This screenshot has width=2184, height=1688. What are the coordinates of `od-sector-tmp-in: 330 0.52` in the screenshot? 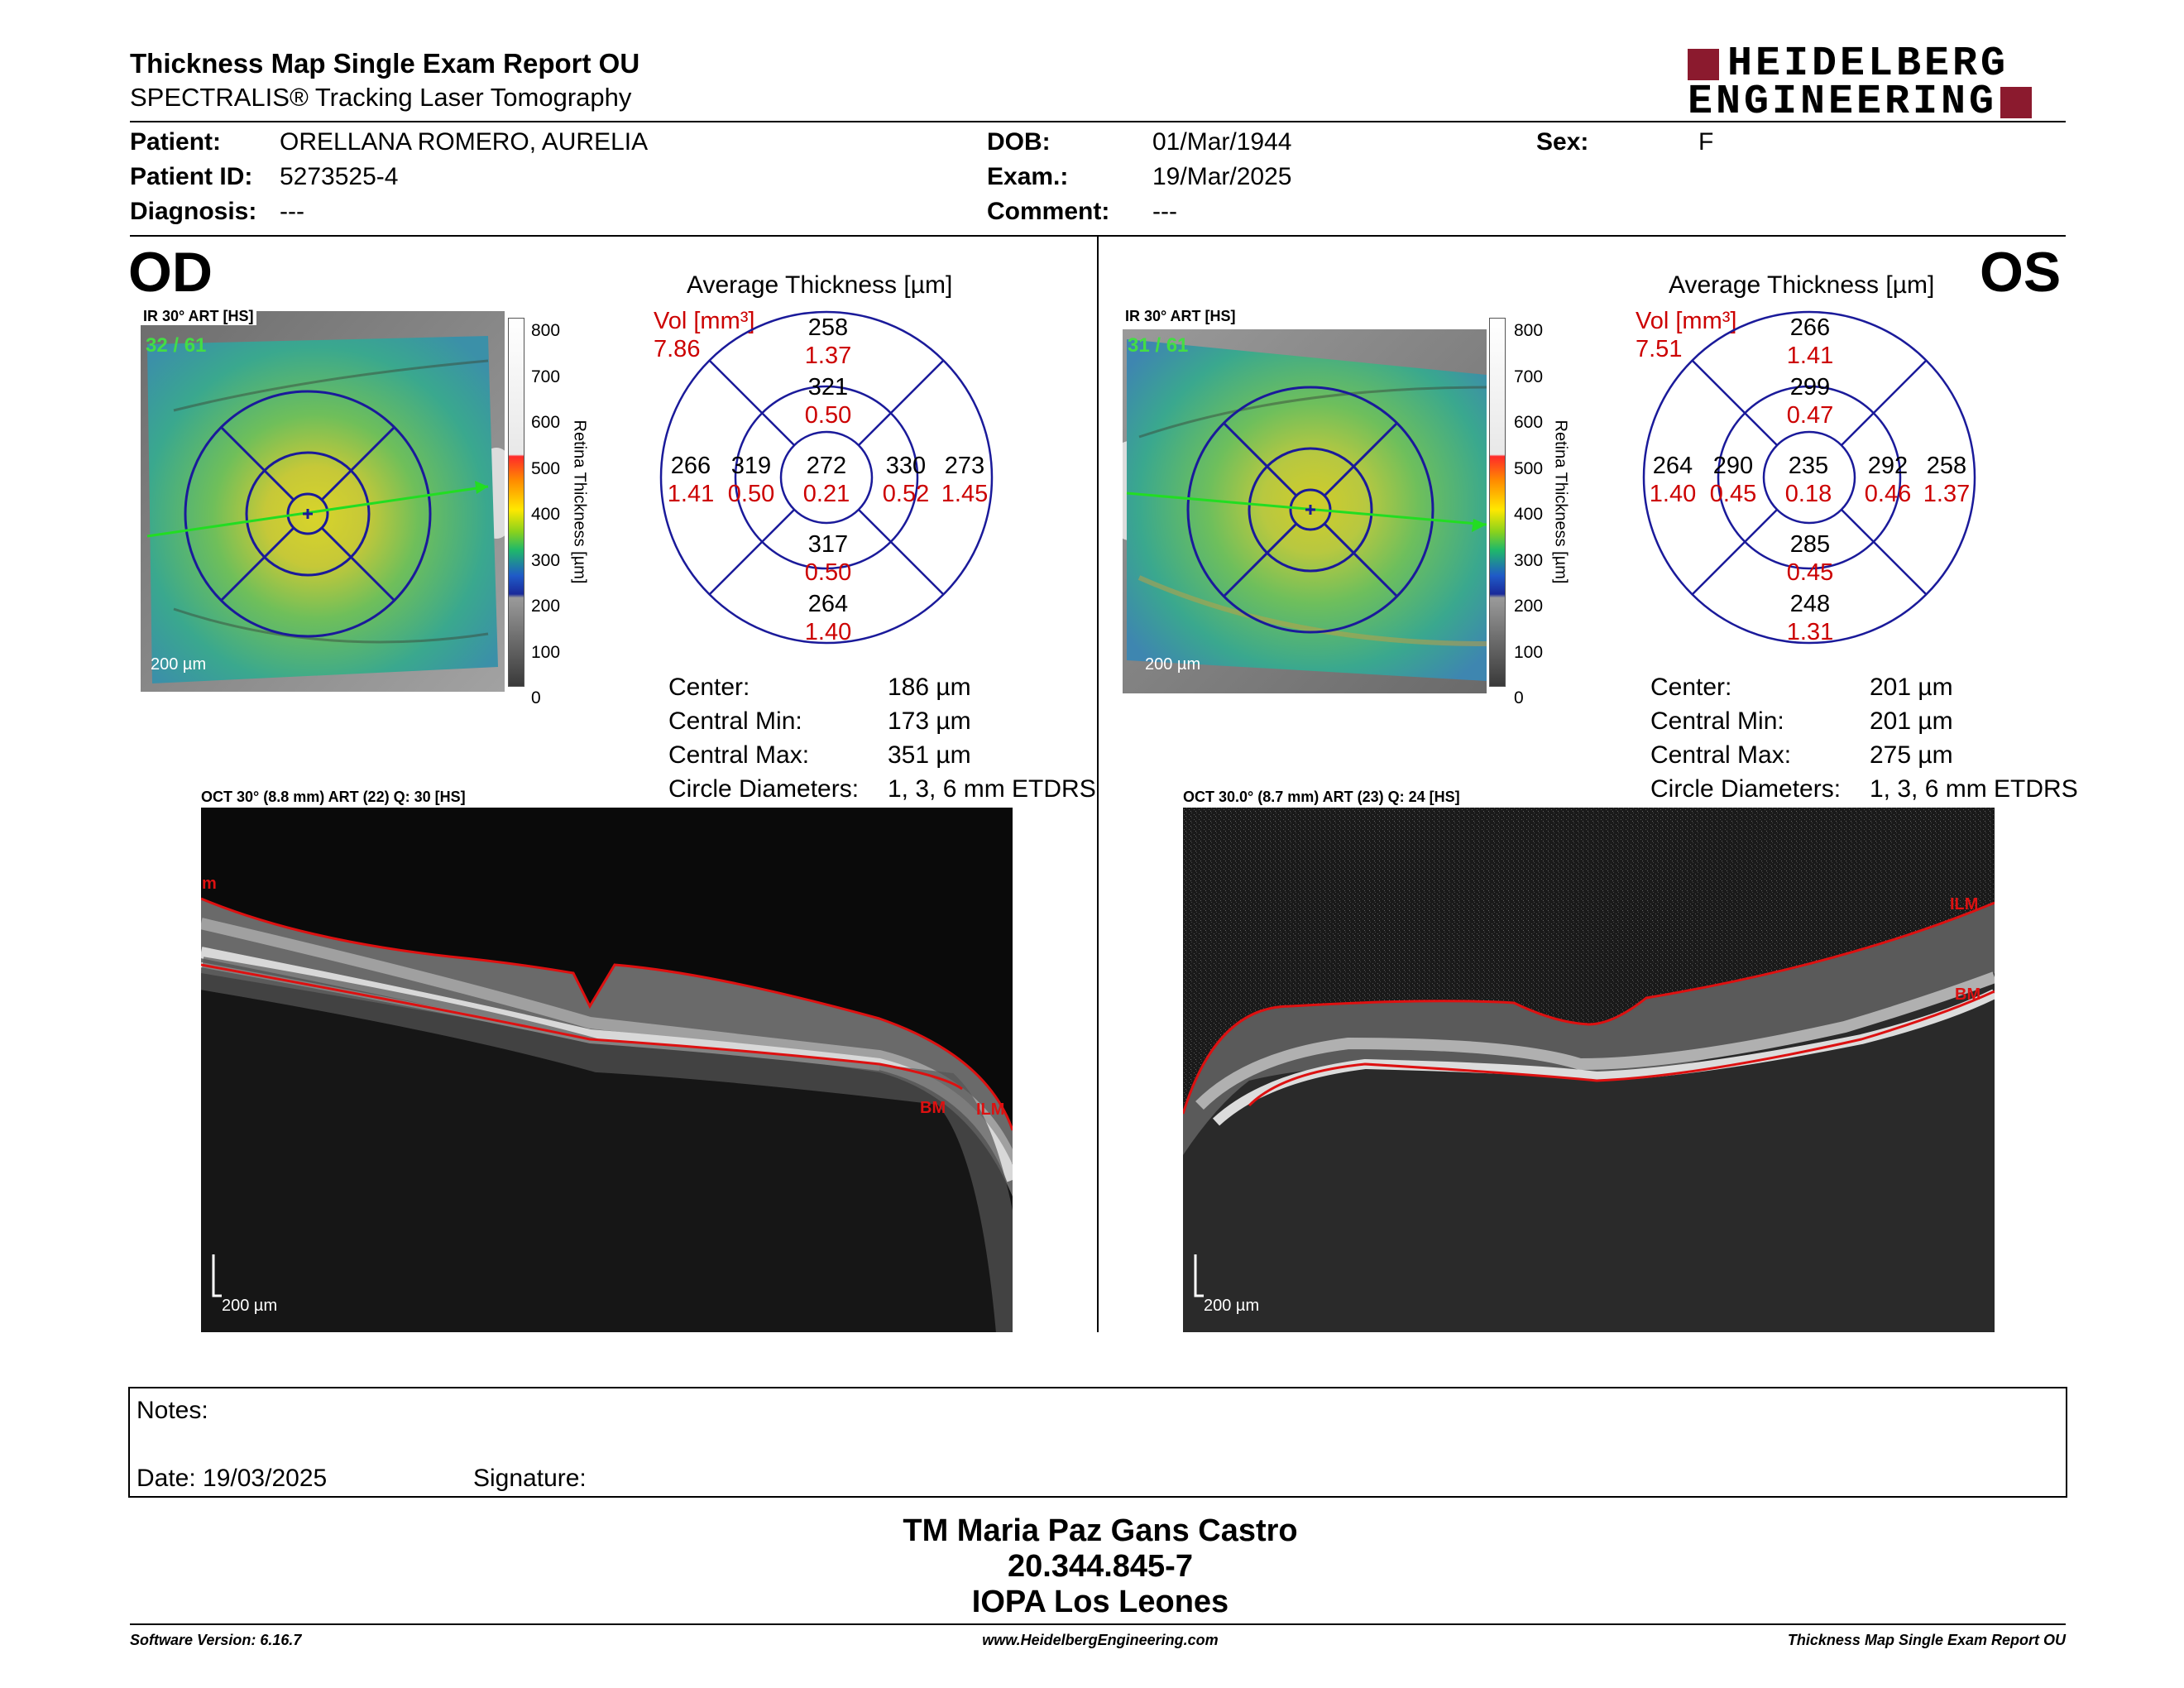 It's located at (906, 480).